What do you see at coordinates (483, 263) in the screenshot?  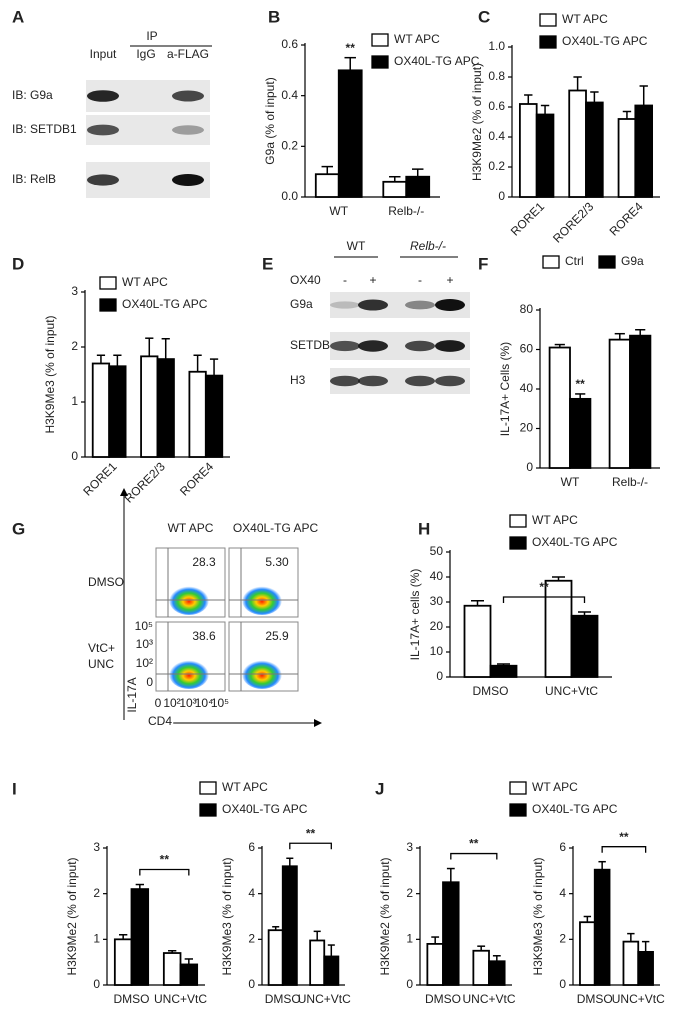 I see `panel-label: F` at bounding box center [483, 263].